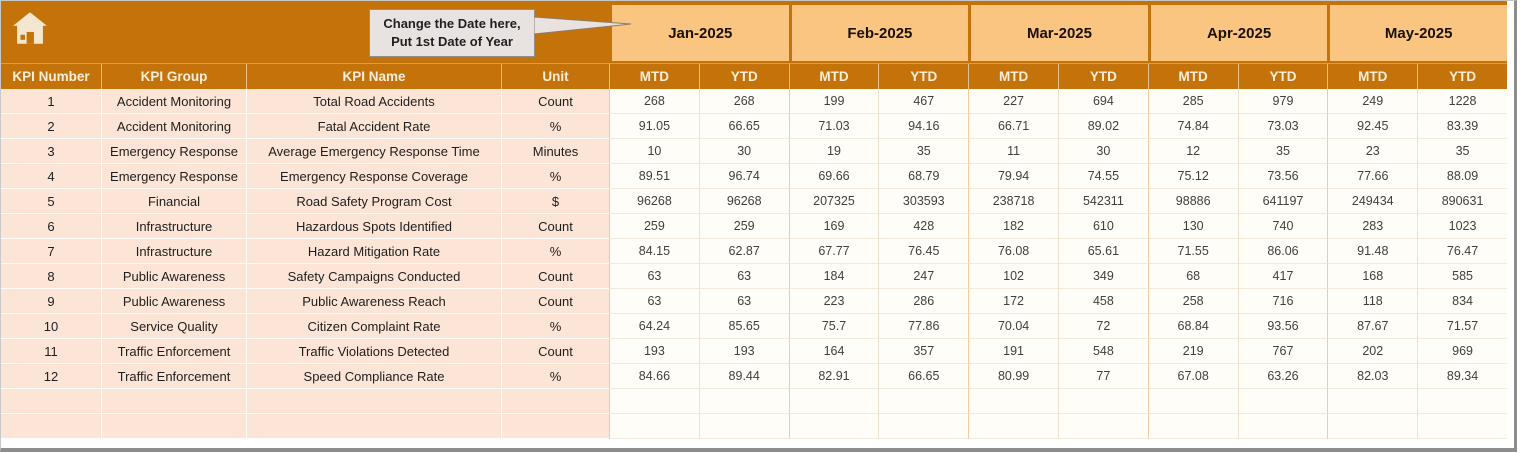 The width and height of the screenshot is (1524, 453). I want to click on value-cell: 238718, so click(1013, 201).